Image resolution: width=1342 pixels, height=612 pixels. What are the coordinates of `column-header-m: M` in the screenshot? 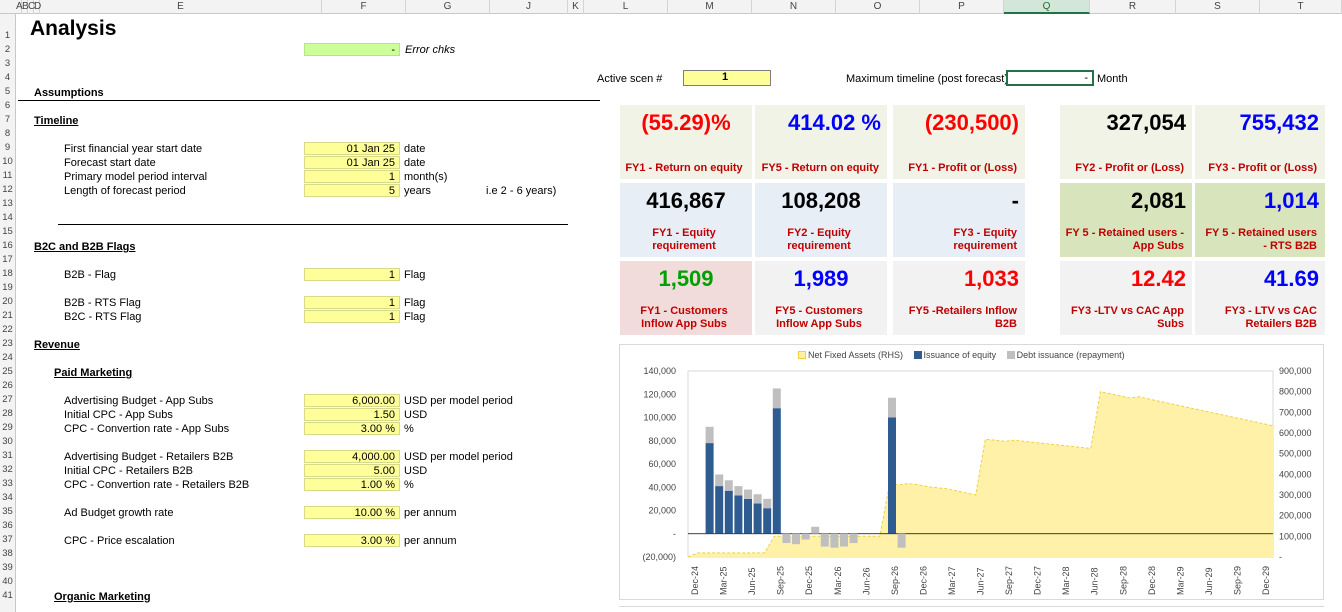 It's located at (710, 7).